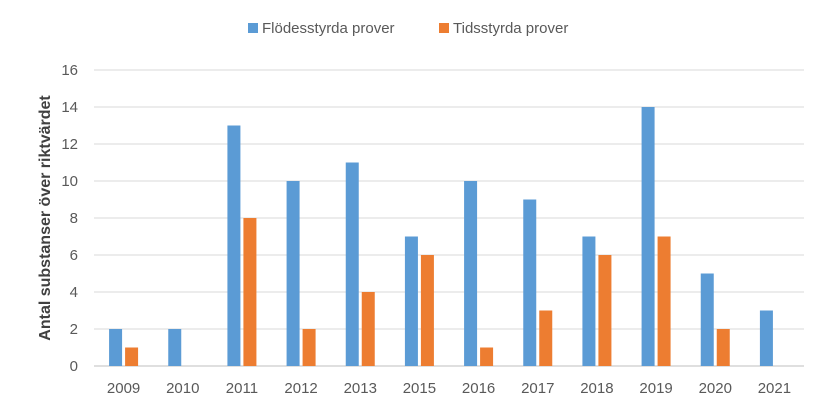 The height and width of the screenshot is (414, 827). Describe the element at coordinates (74, 255) in the screenshot. I see `y-tick-label: 6` at that location.